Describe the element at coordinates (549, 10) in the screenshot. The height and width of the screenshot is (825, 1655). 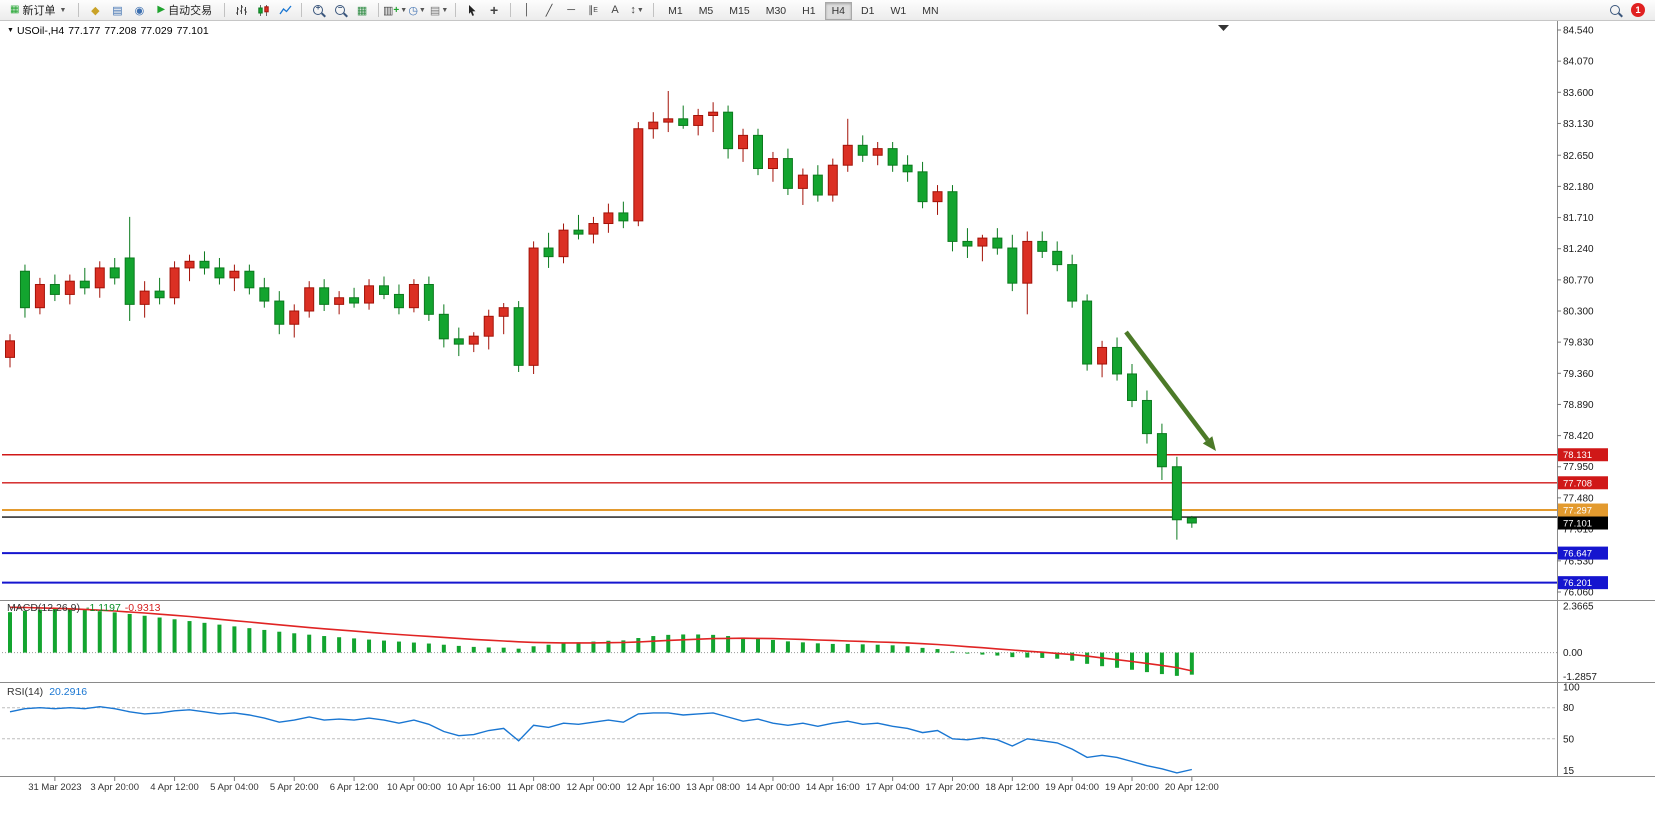
I see `trendline-tool-icon: ╱` at that location.